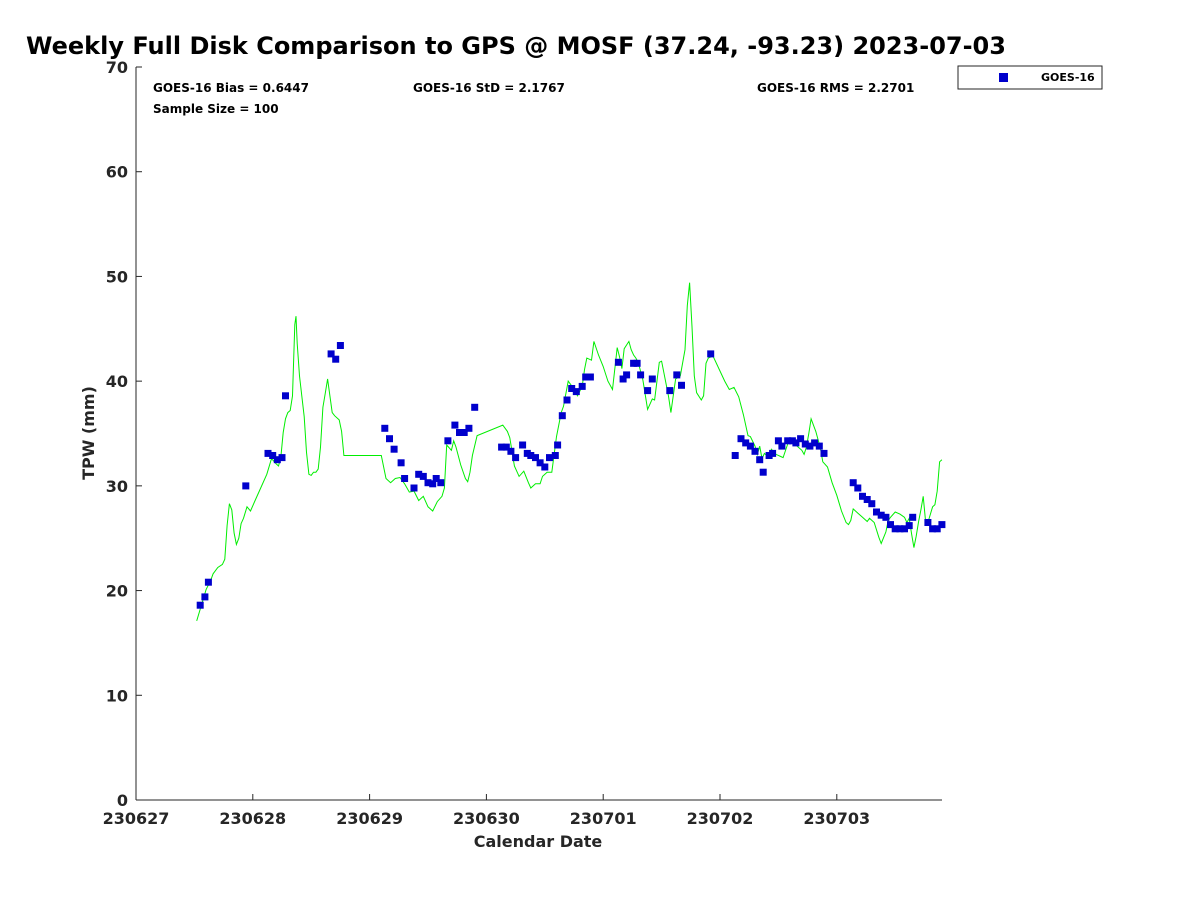  What do you see at coordinates (117, 276) in the screenshot?
I see `y-tick-label: 50` at bounding box center [117, 276].